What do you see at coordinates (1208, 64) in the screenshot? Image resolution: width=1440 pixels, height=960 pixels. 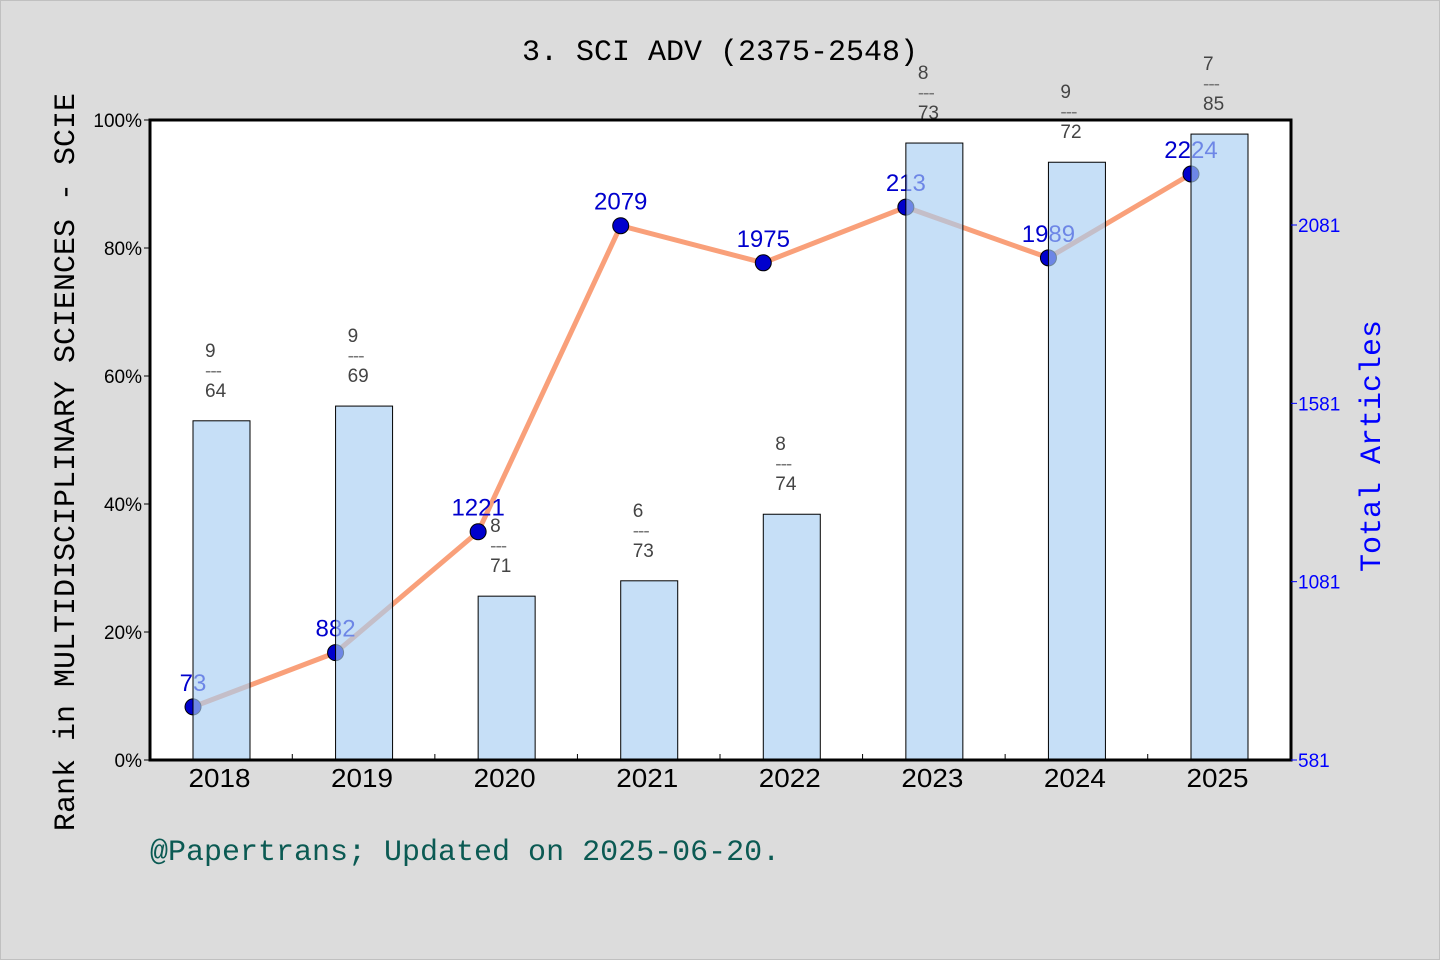 I see `rank-numerator: 7` at bounding box center [1208, 64].